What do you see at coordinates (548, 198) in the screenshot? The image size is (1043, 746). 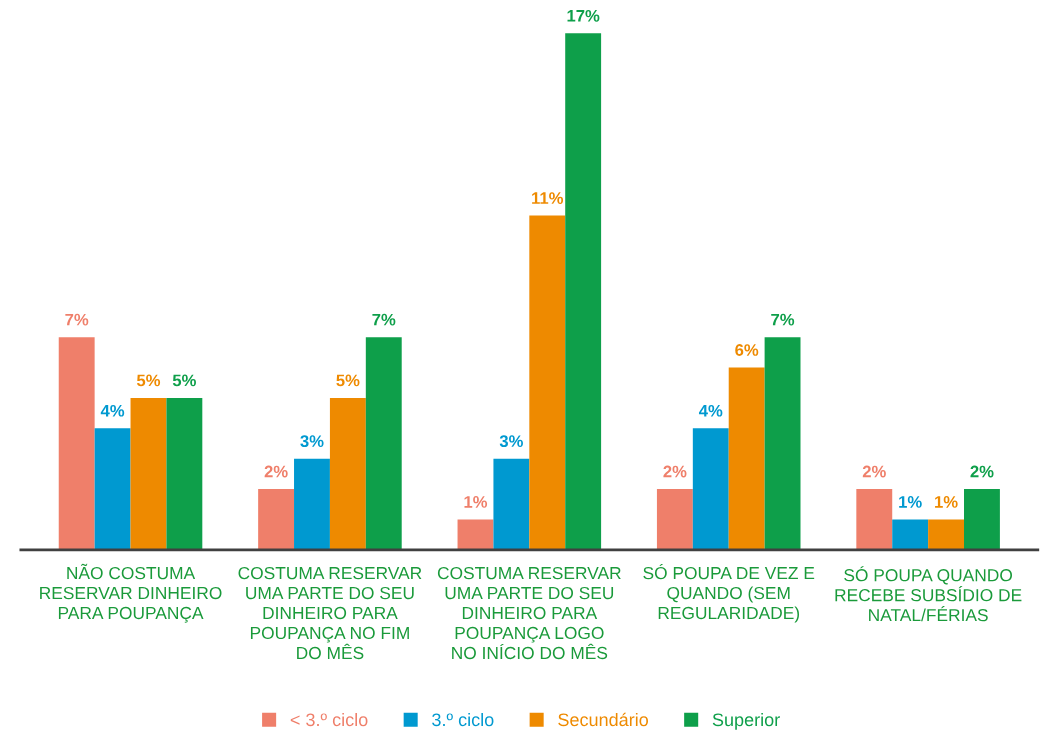 I see `data-label: 11%` at bounding box center [548, 198].